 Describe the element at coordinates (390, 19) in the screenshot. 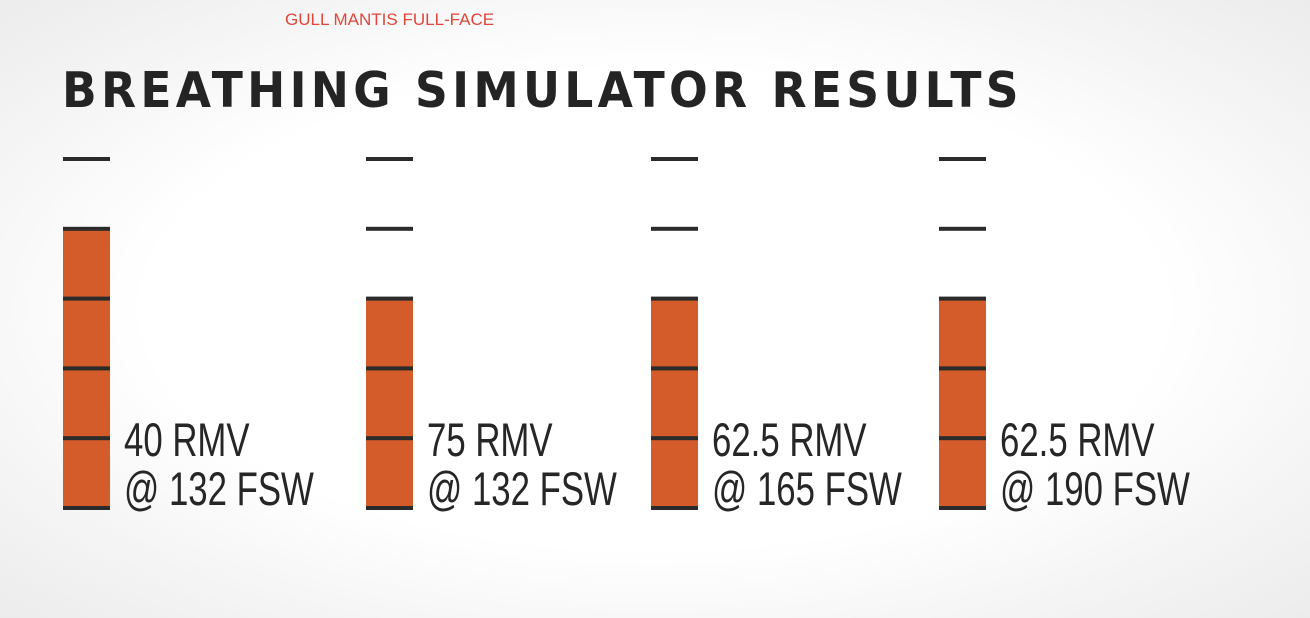

I see `chart-subtitle: GULL MANTIS FULL-FACE` at that location.